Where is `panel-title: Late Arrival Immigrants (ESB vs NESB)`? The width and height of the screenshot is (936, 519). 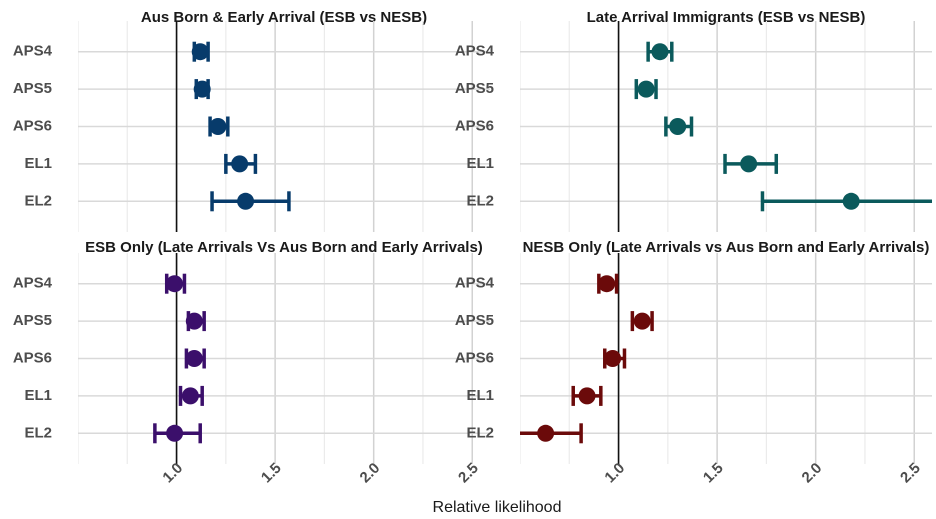 panel-title: Late Arrival Immigrants (ESB vs NESB) is located at coordinates (726, 17).